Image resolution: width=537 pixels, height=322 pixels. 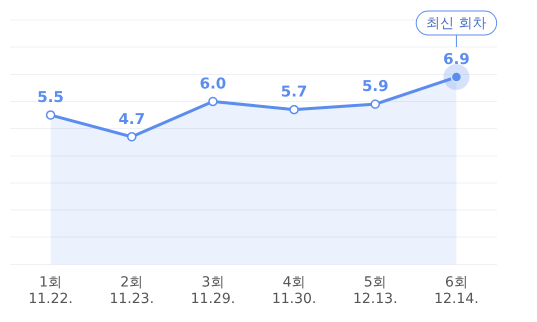 What do you see at coordinates (375, 291) in the screenshot?
I see `x-tick-label: 5회 12.13.` at bounding box center [375, 291].